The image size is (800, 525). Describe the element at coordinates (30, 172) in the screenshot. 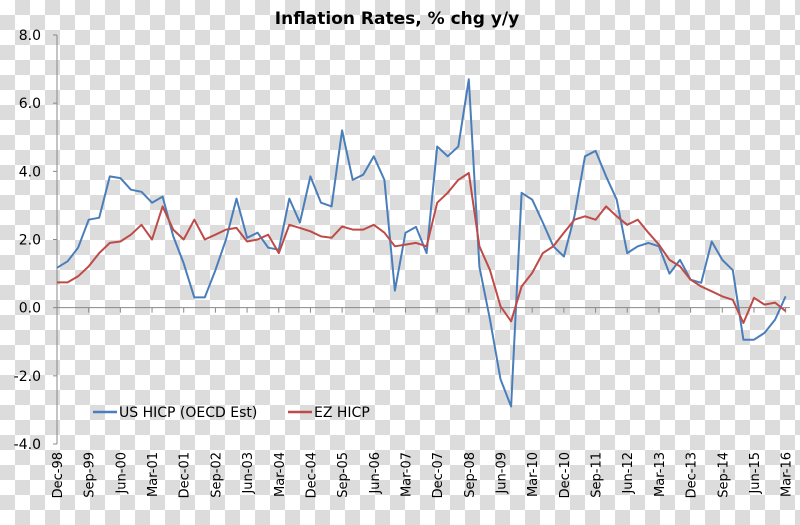

I see `y-tick-label: 4.0` at that location.